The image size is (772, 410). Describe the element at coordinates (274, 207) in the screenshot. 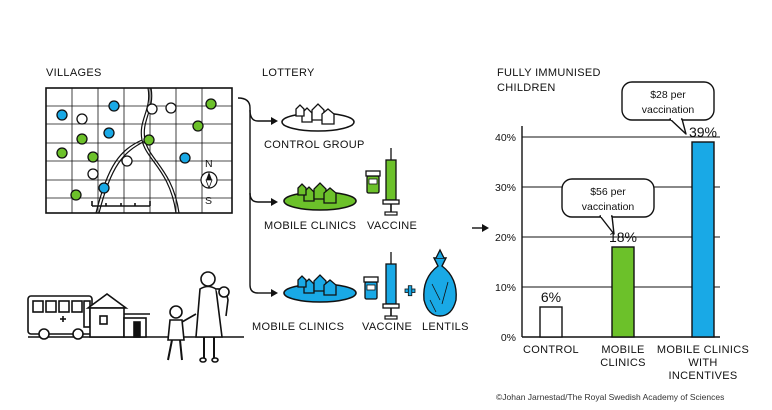

I see `arrow-heads` at that location.